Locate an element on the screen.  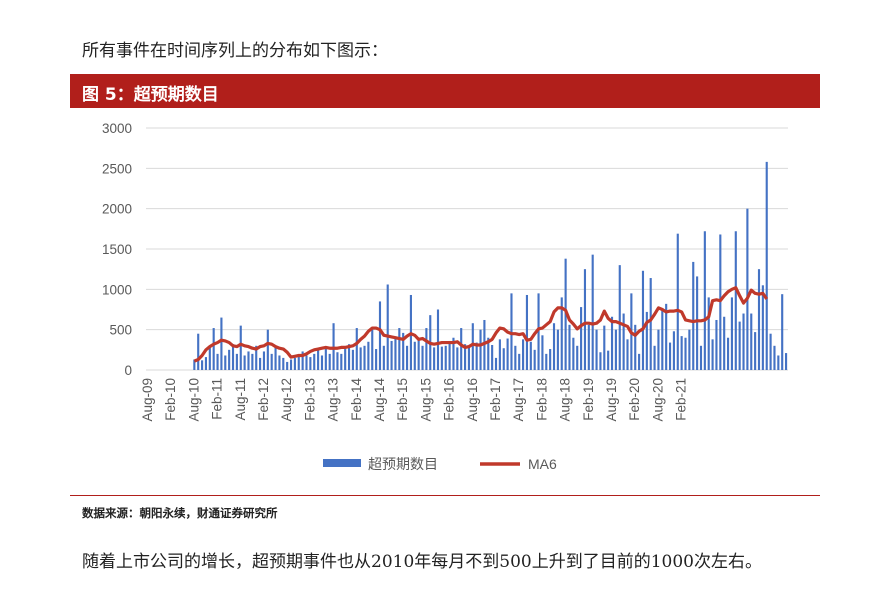
x-tick-label: Aug-14 is located at coordinates (379, 400).